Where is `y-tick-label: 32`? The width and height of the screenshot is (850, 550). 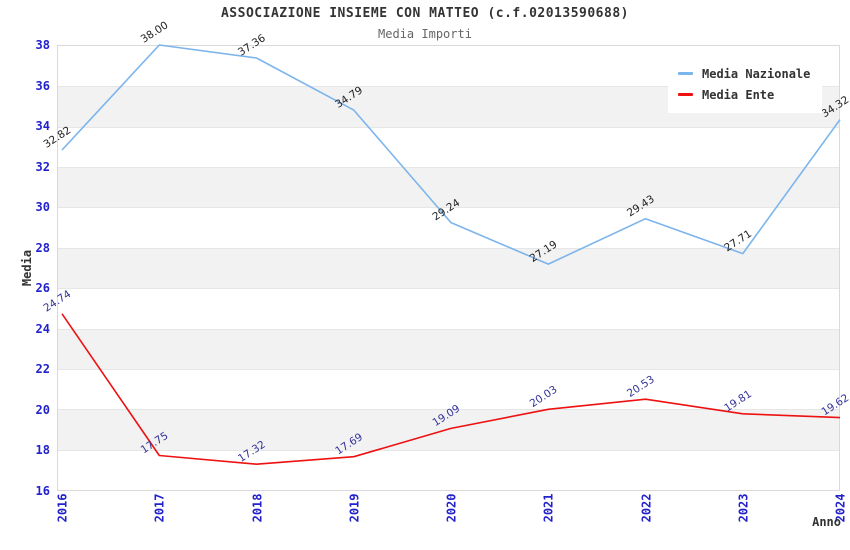
y-tick-label: 32 is located at coordinates (42, 166).